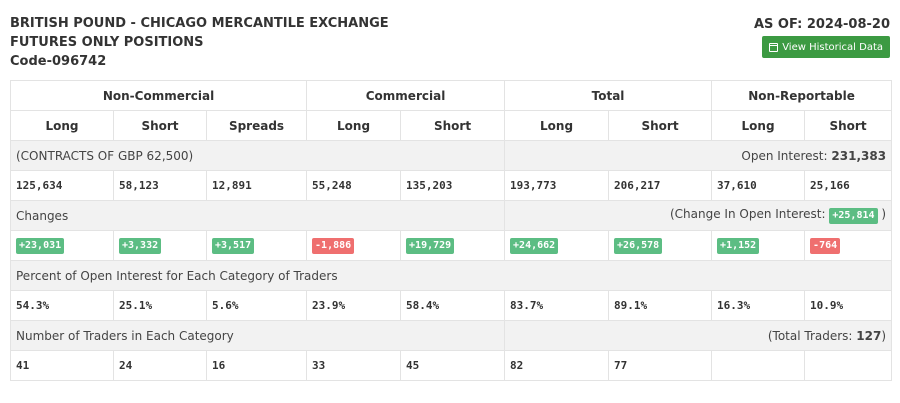 The image size is (900, 403). What do you see at coordinates (557, 365) in the screenshot?
I see `traders-cell: 82` at bounding box center [557, 365].